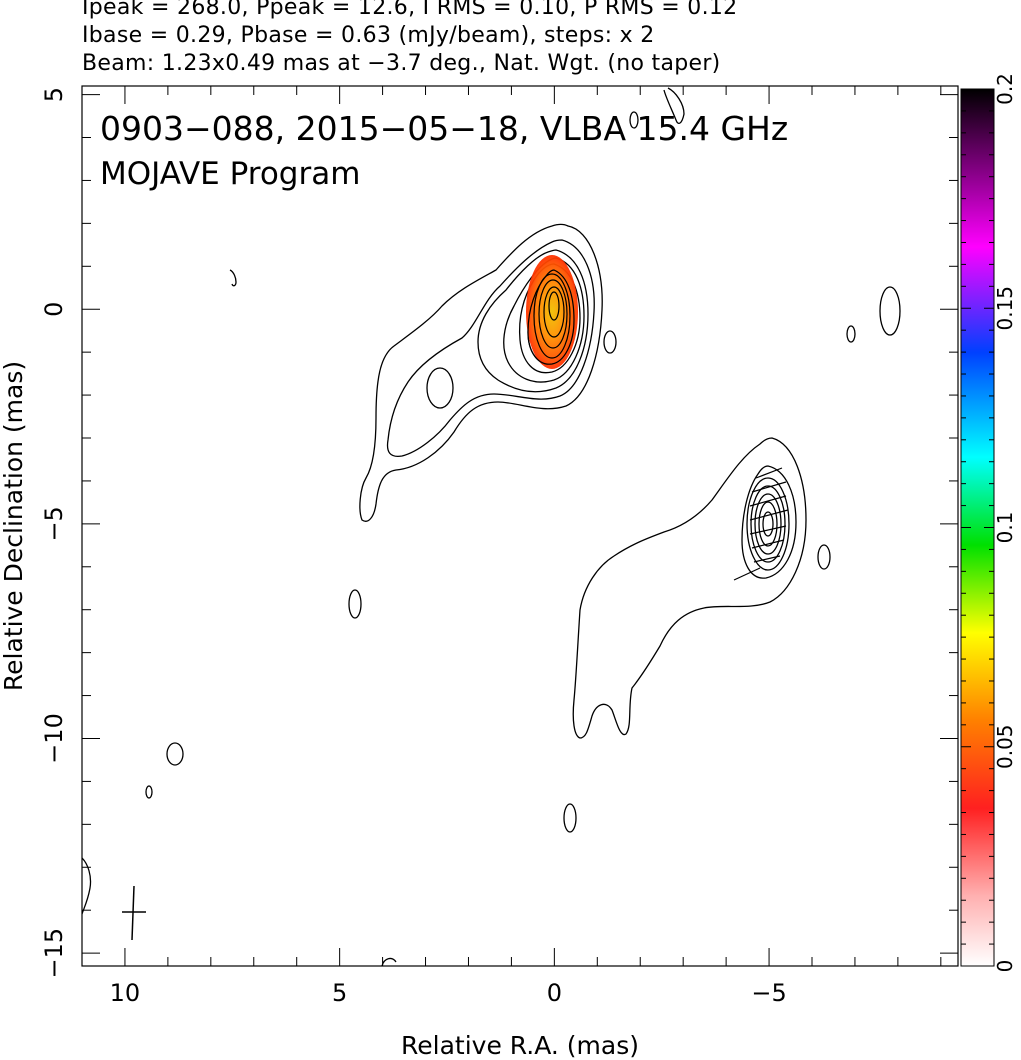  I want to click on x-axis-label: Relative R.A. (mas), so click(520, 1045).